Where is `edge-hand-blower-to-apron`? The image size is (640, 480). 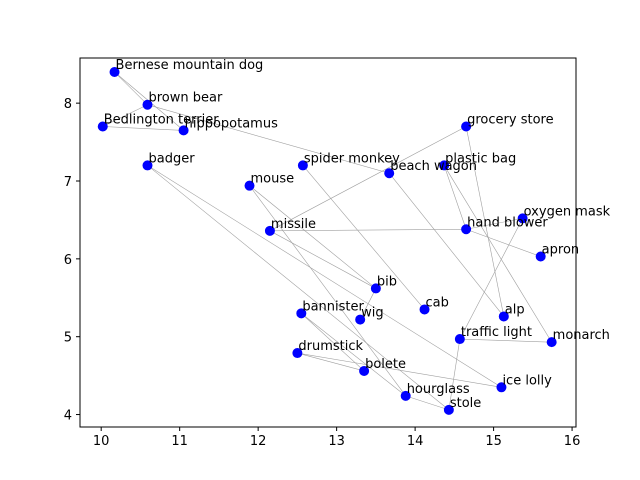
edge-hand-blower-to-apron is located at coordinates (503, 242).